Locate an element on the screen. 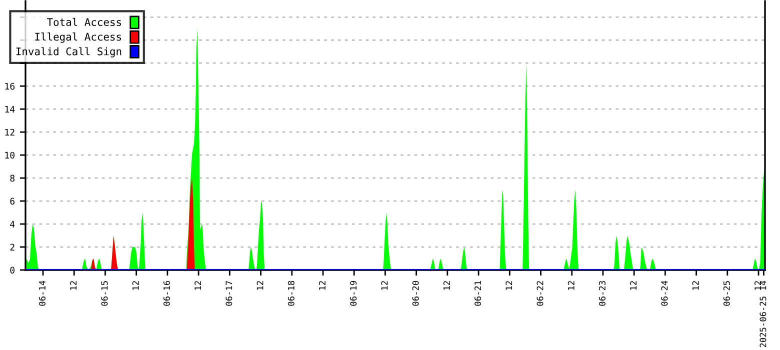  y-tick-label: 8 is located at coordinates (12, 178).